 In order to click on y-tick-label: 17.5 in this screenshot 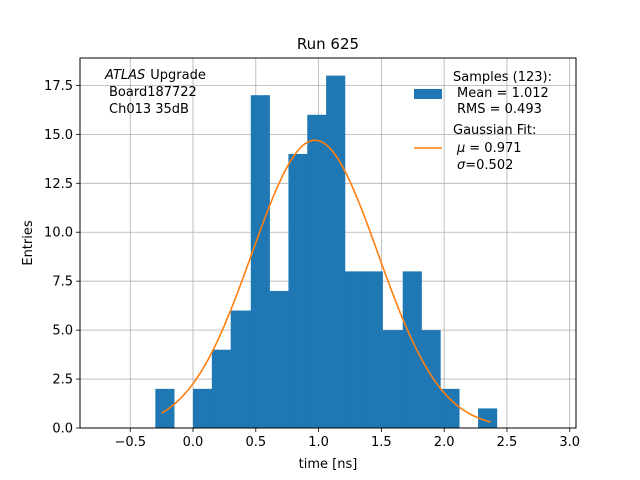, I will do `click(58, 86)`.